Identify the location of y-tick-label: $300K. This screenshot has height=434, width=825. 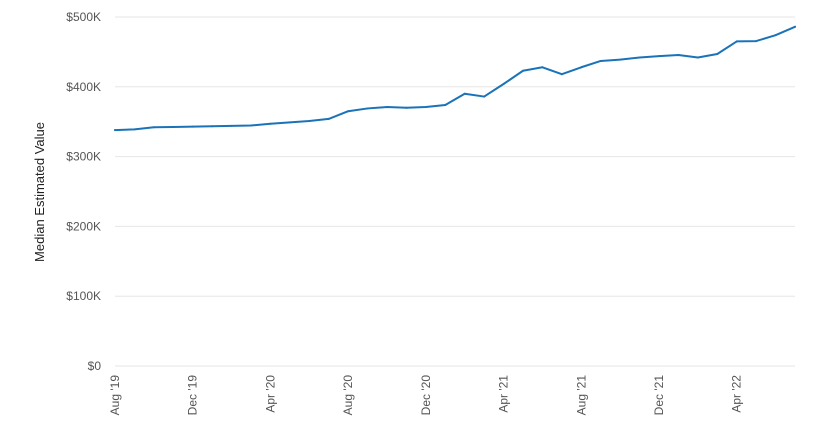
(83, 157).